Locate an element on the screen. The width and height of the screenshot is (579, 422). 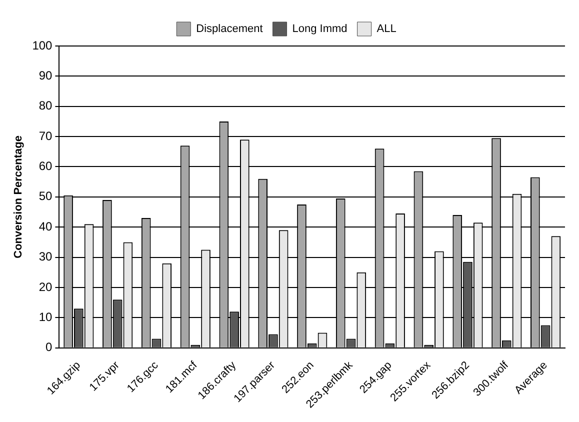
y-axis-title: Conversion Percentage is located at coordinates (18, 196).